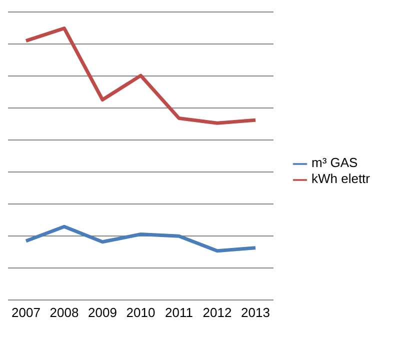 The height and width of the screenshot is (342, 395). I want to click on x-tick-label: 2008, so click(64, 312).